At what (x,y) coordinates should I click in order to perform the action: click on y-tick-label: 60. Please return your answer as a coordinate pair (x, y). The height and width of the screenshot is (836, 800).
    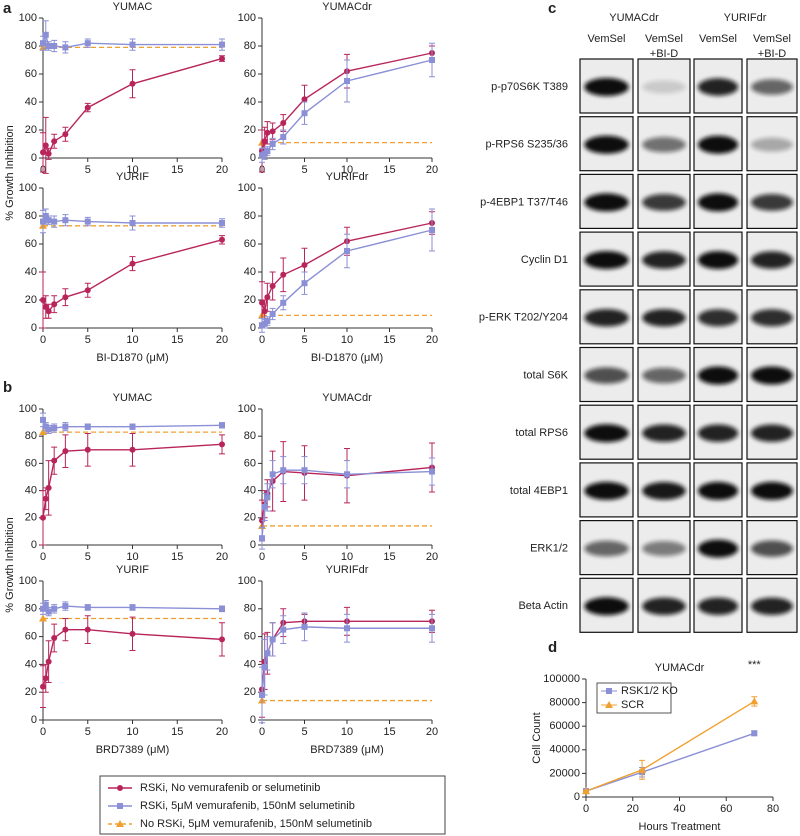
    Looking at the image, I should click on (250, 244).